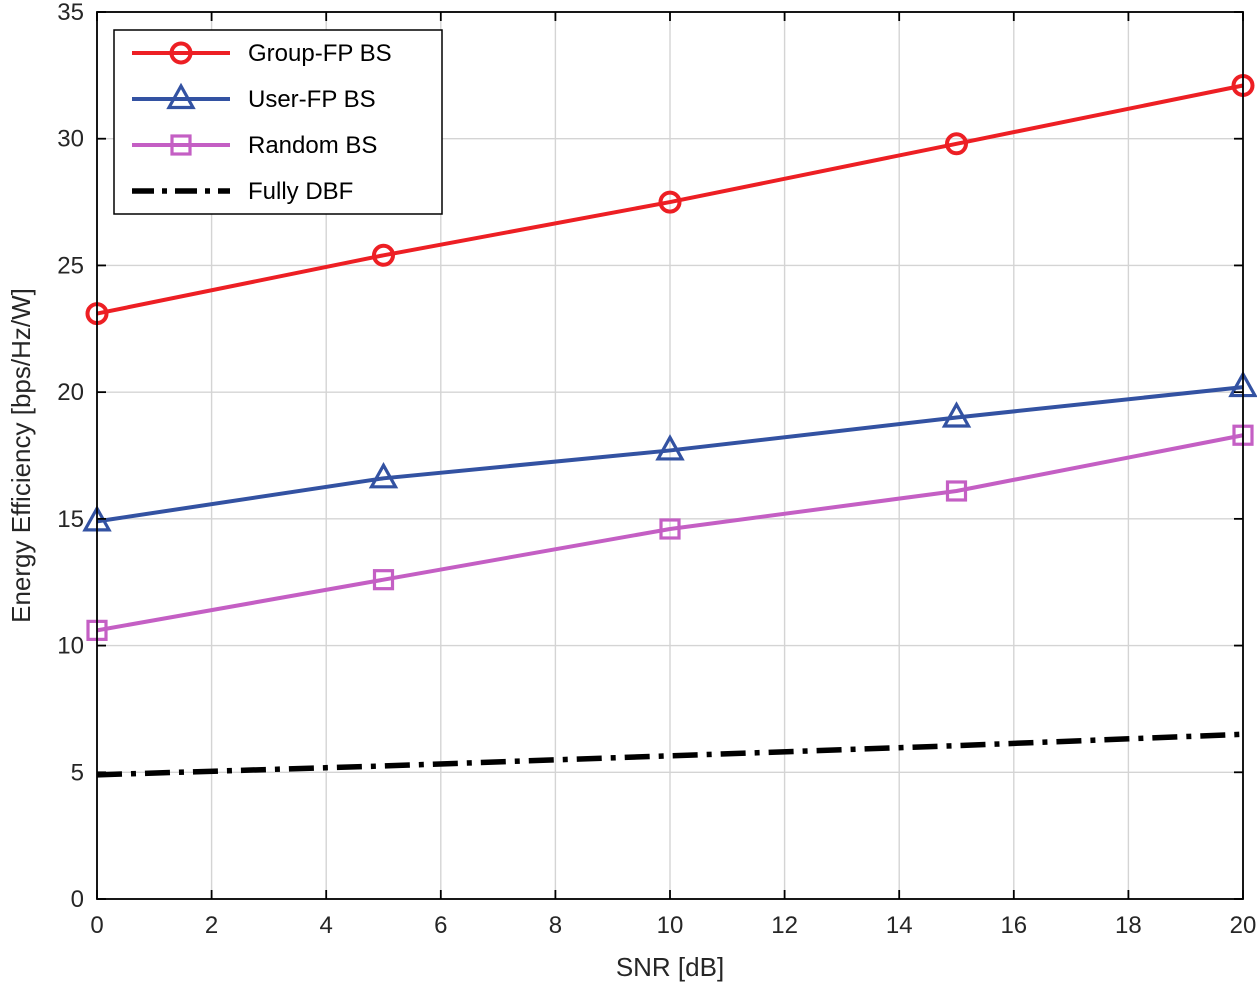 Image resolution: width=1257 pixels, height=998 pixels. I want to click on x-tick-label: 20, so click(1243, 925).